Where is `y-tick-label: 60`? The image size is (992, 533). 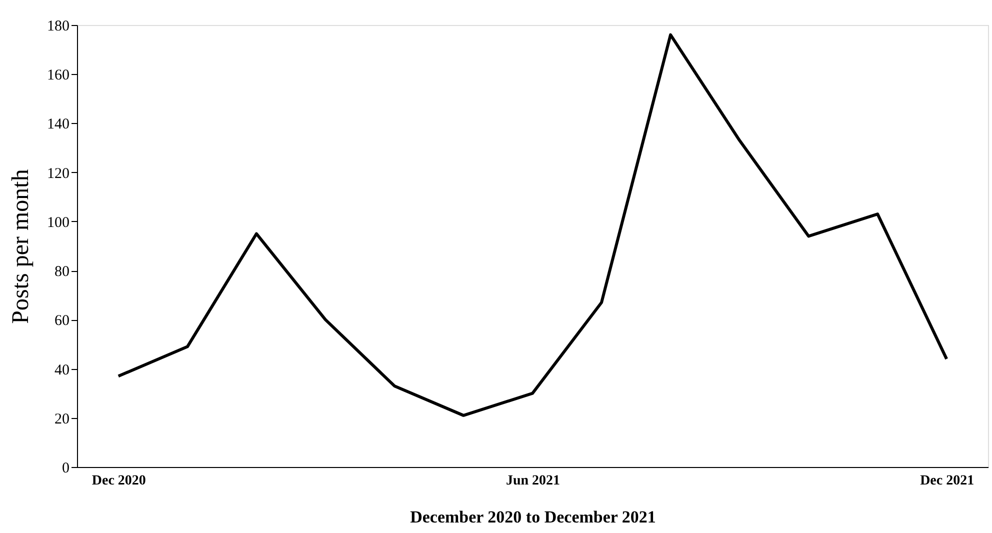 y-tick-label: 60 is located at coordinates (62, 321).